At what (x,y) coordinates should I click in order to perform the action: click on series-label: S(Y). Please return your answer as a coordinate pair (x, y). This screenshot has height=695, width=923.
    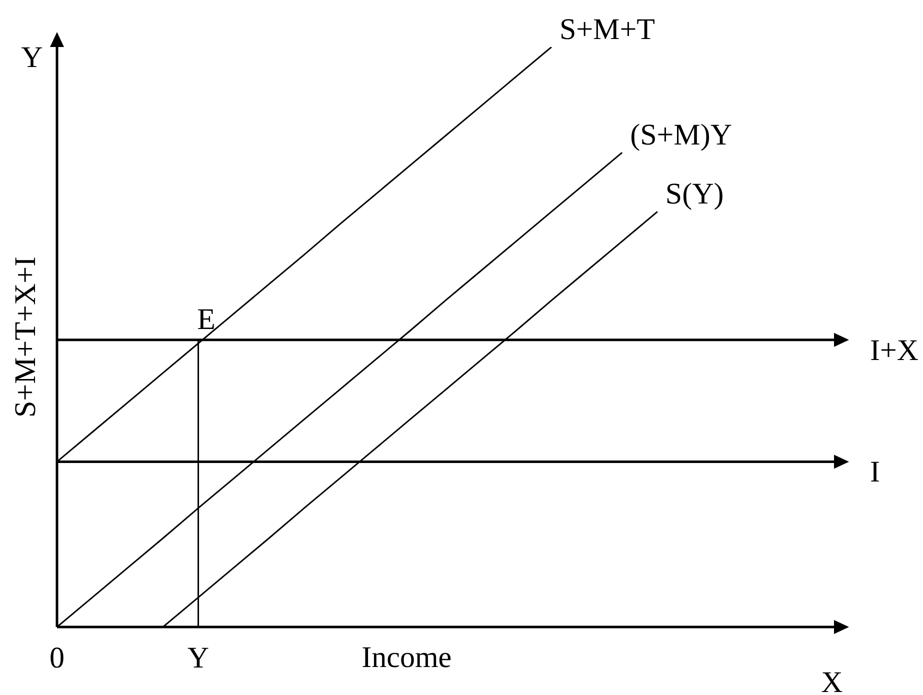
    Looking at the image, I should click on (694, 194).